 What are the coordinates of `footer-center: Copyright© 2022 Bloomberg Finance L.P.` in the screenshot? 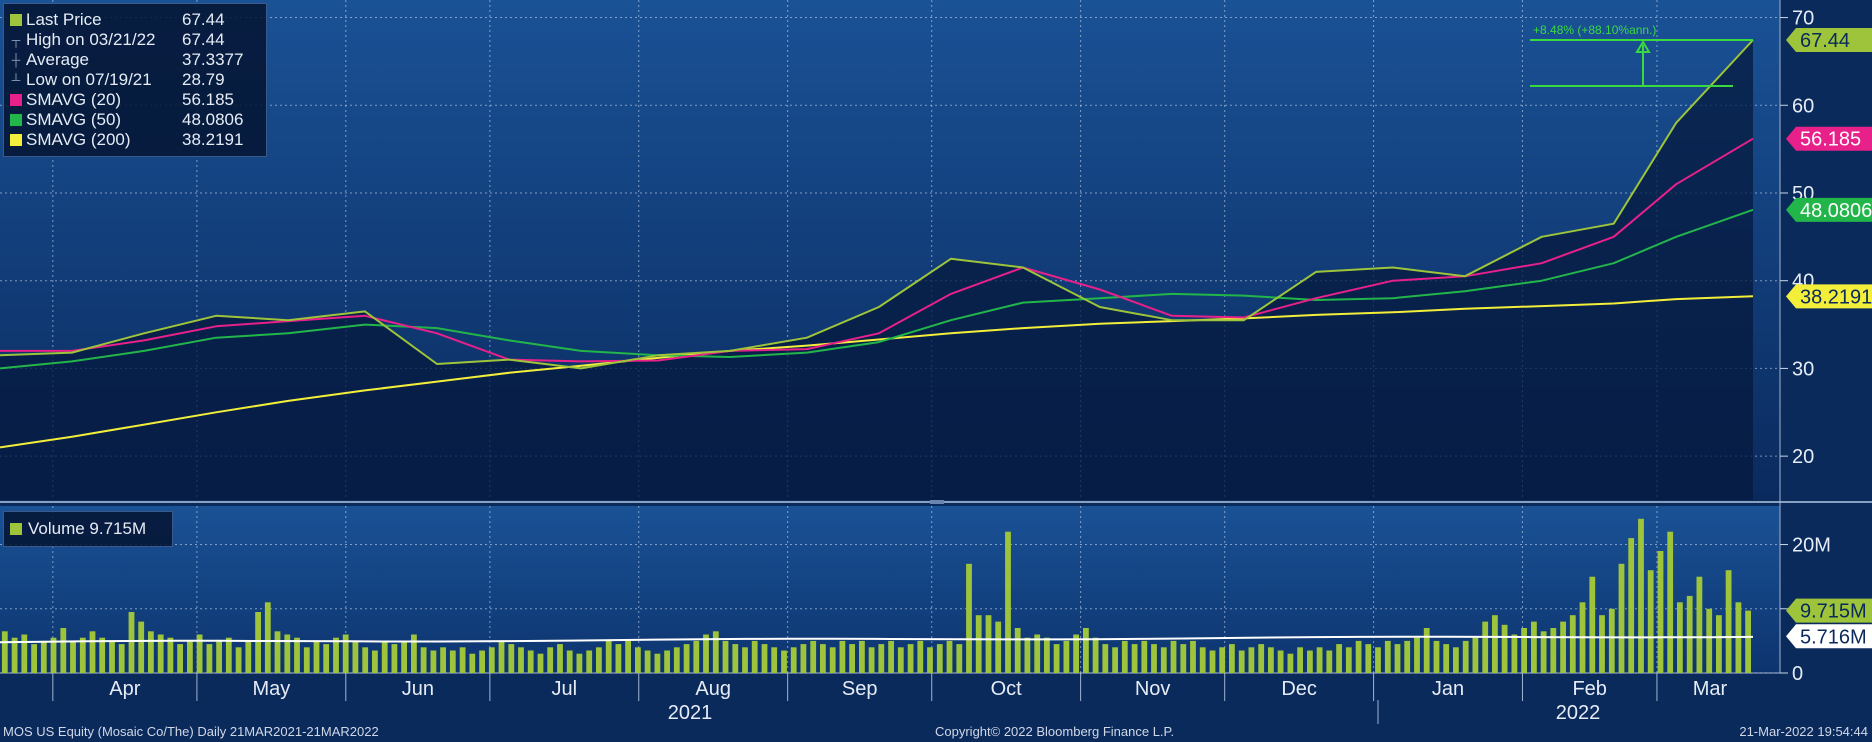 It's located at (1055, 731).